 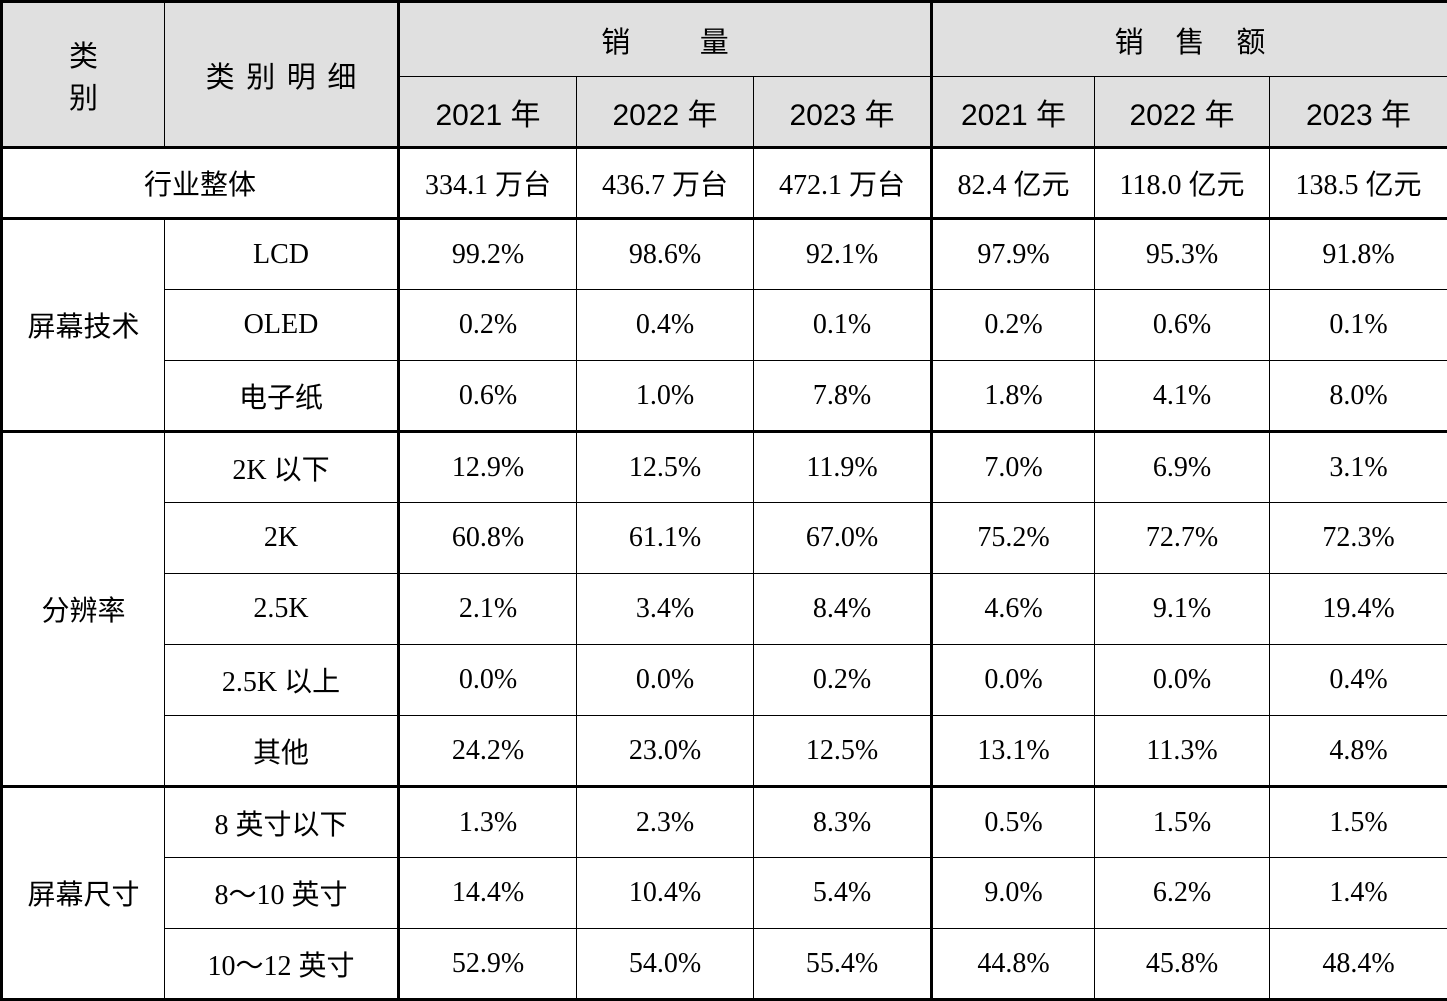 I want to click on section-category-screen-technology: 屏幕技术, so click(x=83, y=325).